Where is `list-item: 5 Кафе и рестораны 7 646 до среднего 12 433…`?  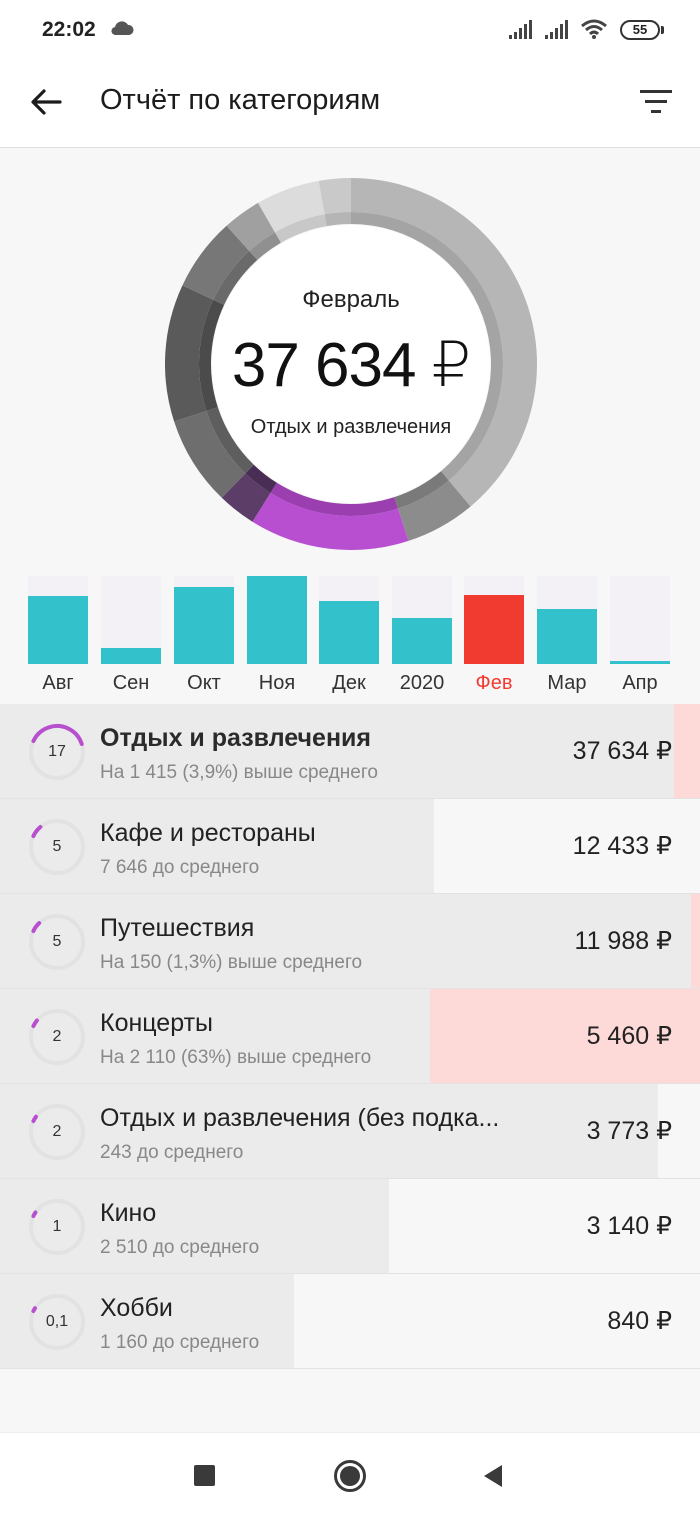
list-item: 5 Кафе и рестораны 7 646 до среднего 12 433… is located at coordinates (350, 846).